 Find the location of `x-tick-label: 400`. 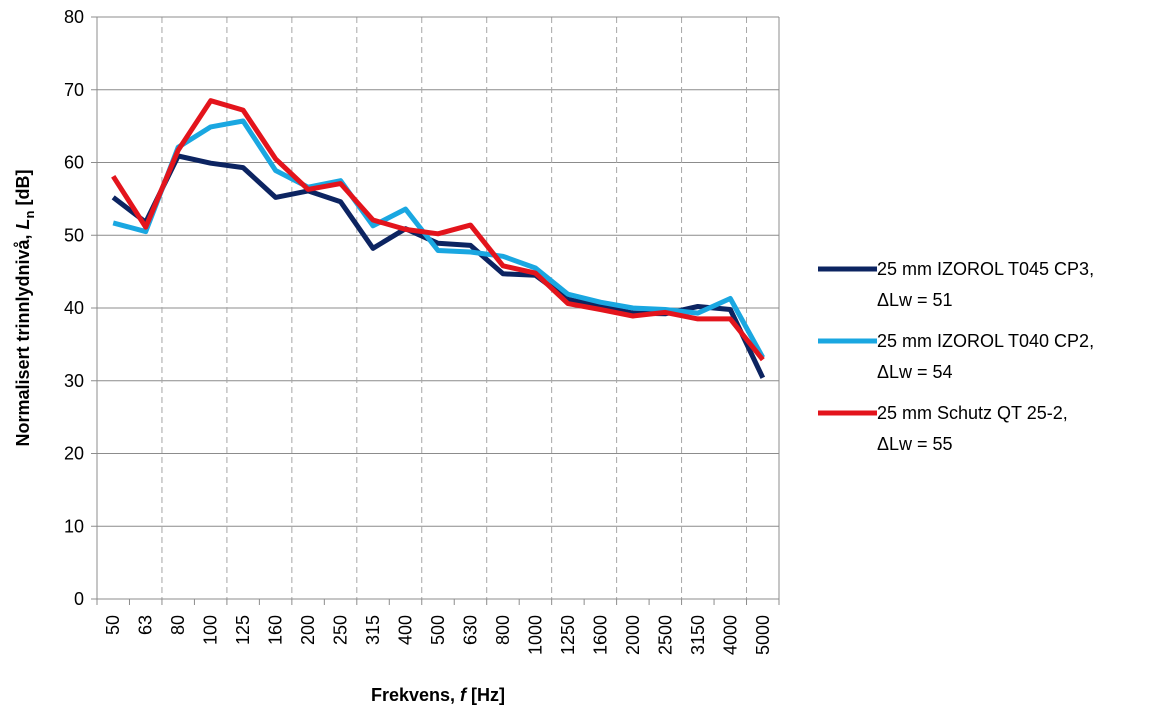

x-tick-label: 400 is located at coordinates (406, 630).